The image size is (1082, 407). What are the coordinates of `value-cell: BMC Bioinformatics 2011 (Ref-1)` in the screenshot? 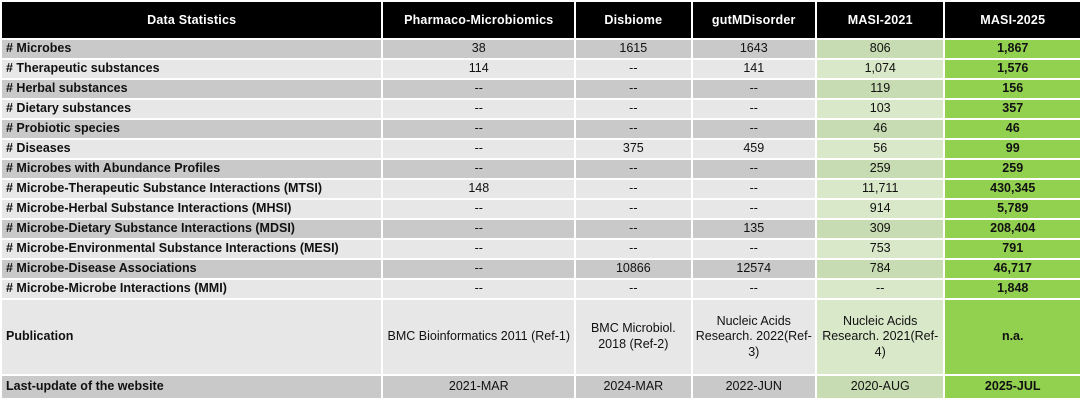 It's located at (479, 337).